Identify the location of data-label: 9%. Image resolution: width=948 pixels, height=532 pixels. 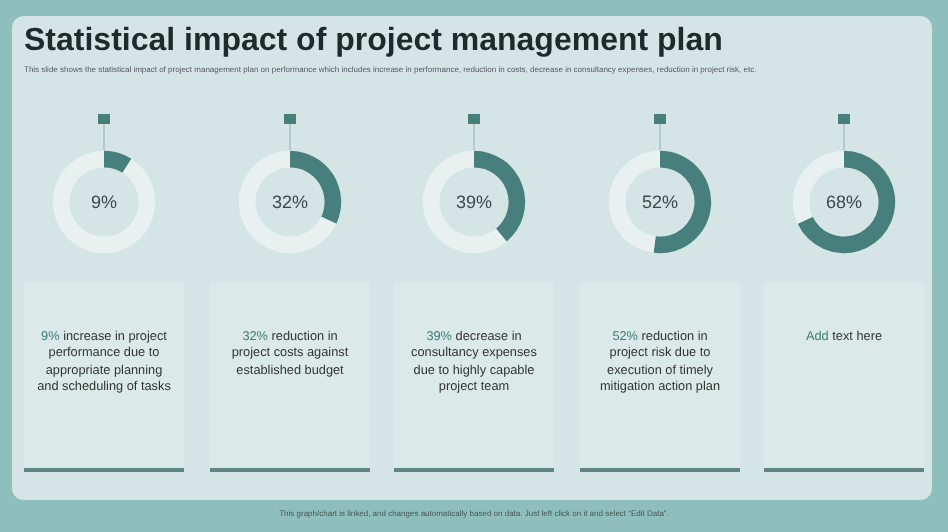
(104, 202).